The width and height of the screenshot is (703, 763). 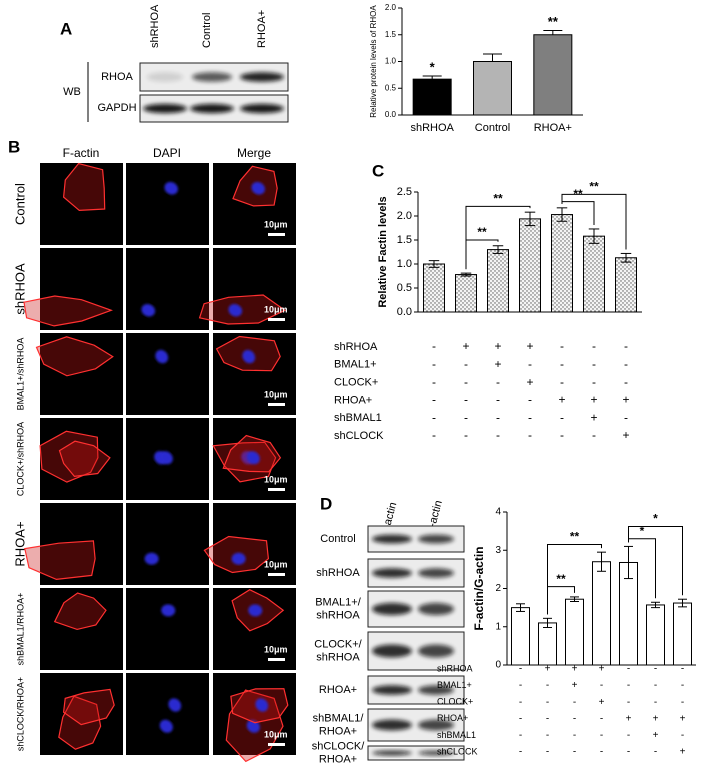 I want to click on row-label: RHOA, so click(x=117, y=77).